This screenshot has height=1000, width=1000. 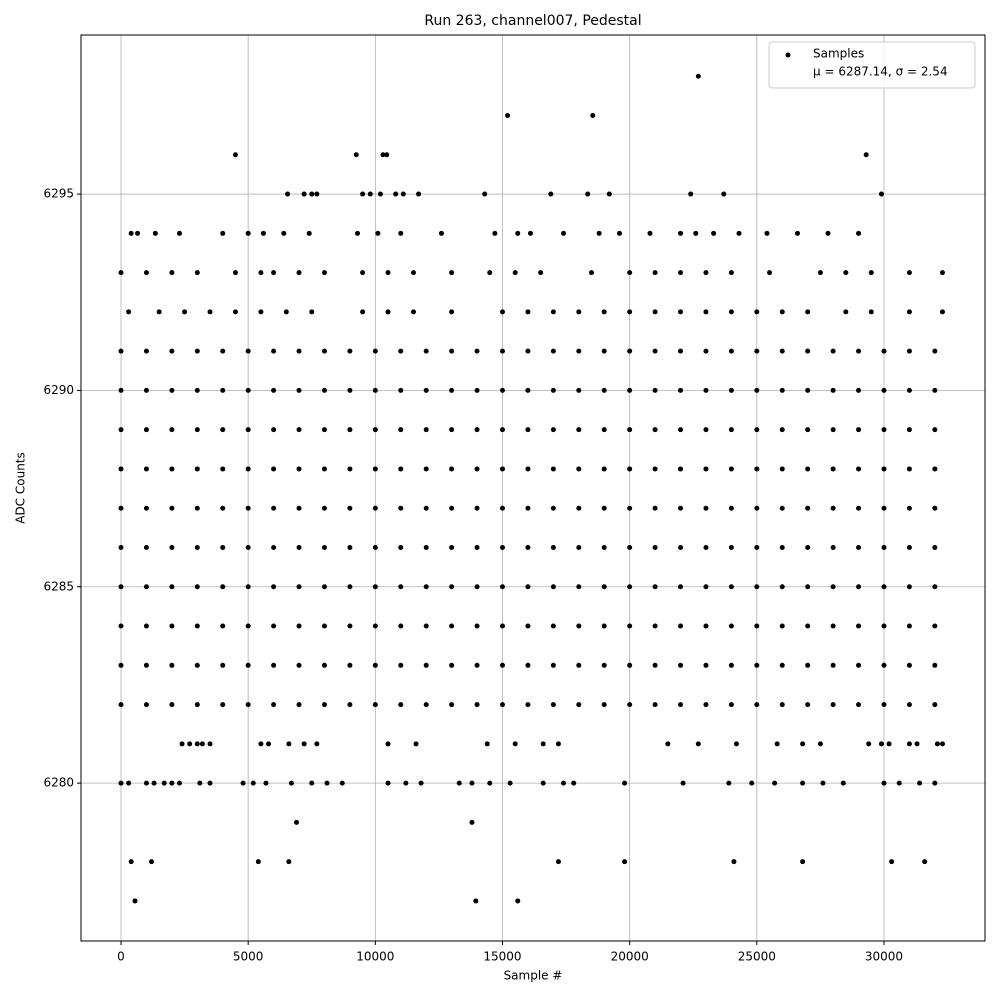 I want to click on x-axis-label: Sample #, so click(x=533, y=976).